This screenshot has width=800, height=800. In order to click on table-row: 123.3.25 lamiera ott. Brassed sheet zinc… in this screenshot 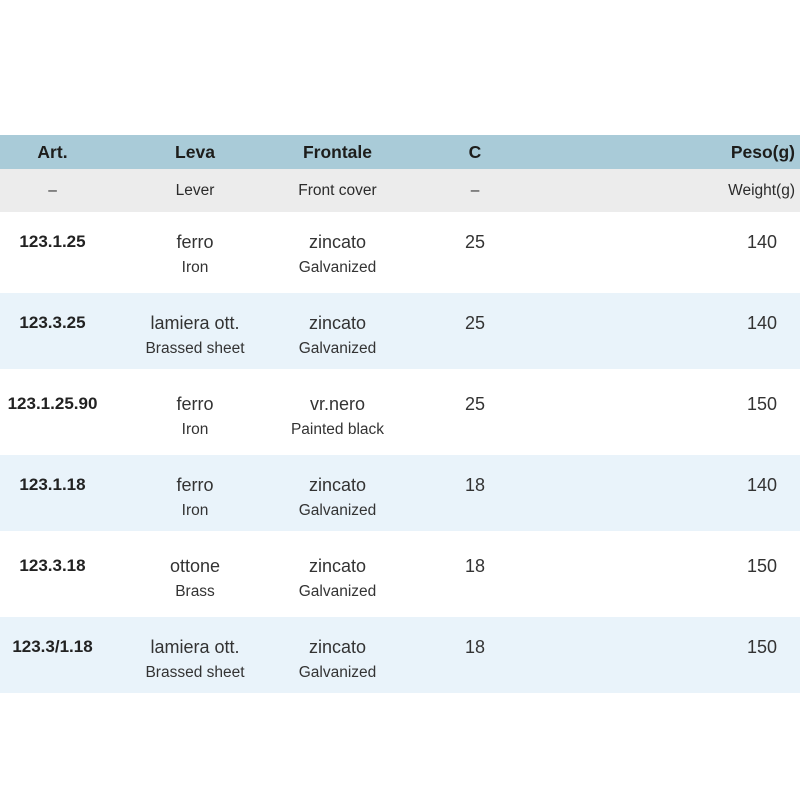, I will do `click(400, 332)`.